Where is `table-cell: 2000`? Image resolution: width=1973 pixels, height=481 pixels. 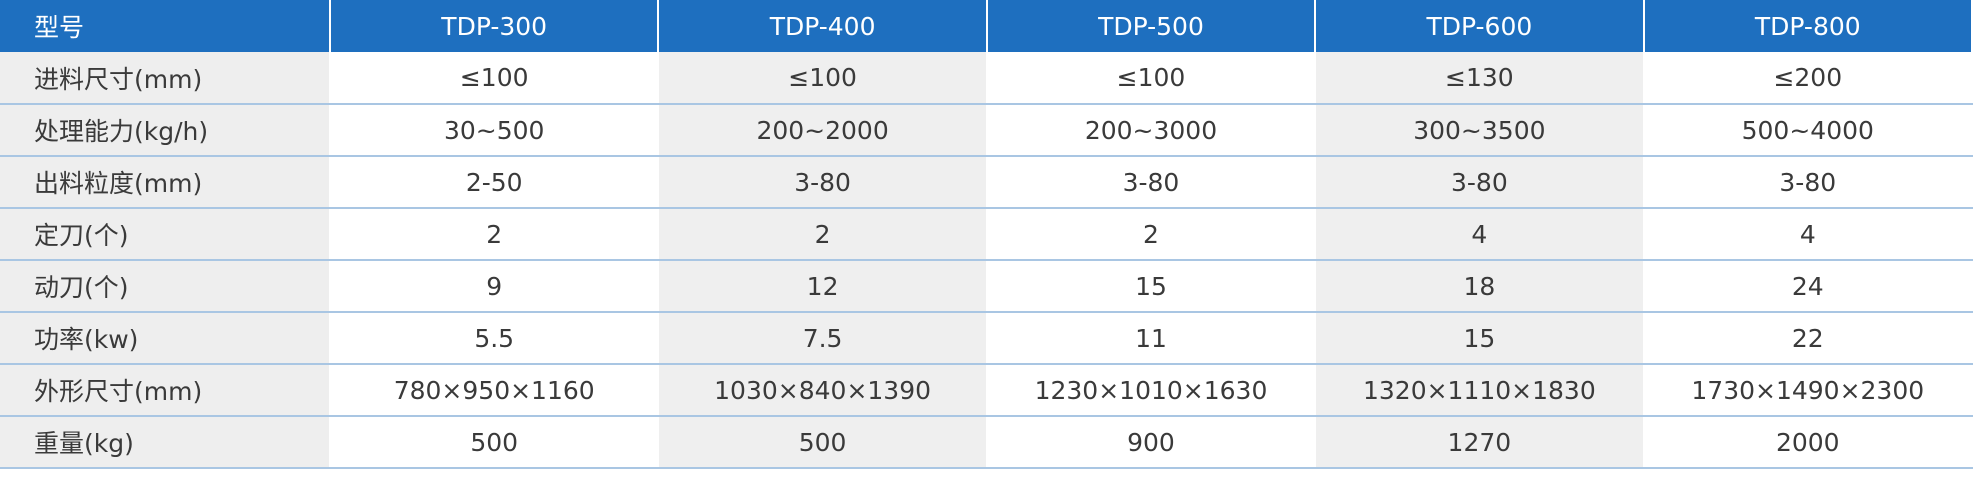
table-cell: 2000 is located at coordinates (1808, 442).